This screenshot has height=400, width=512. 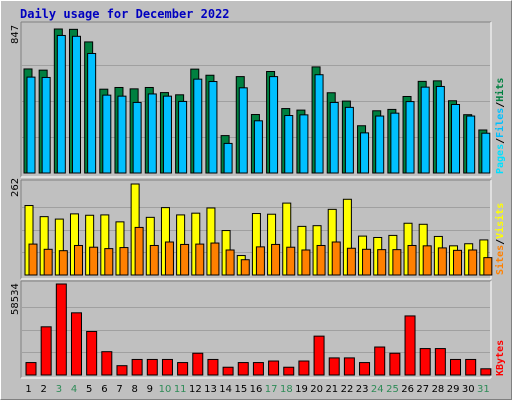 What do you see at coordinates (271, 389) in the screenshot?
I see `day-label: 17` at bounding box center [271, 389].